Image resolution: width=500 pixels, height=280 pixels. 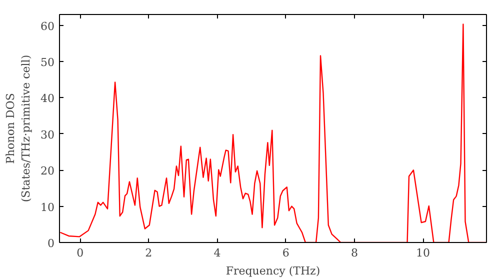 What do you see at coordinates (148, 253) in the screenshot?
I see `x-tick-label: 2` at bounding box center [148, 253].